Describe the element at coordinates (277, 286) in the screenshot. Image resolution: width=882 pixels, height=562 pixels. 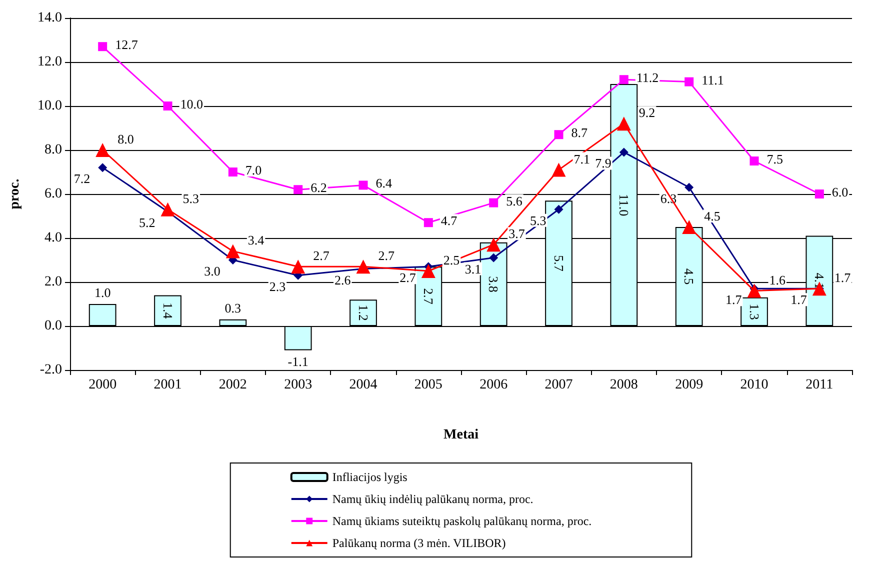
I see `data-label: 2.3` at that location.